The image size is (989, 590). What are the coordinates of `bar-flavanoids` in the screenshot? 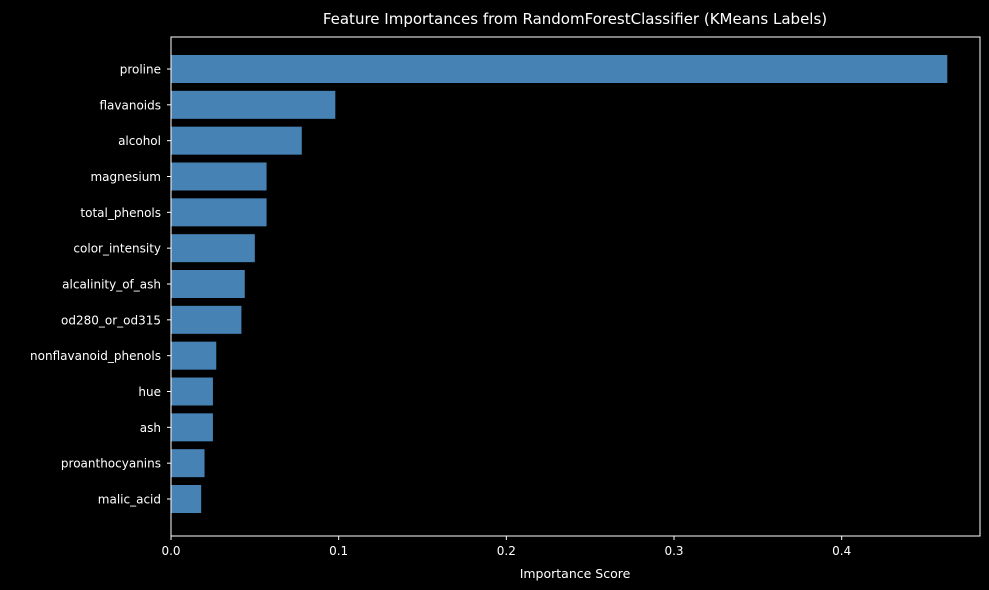 It's located at (253, 104).